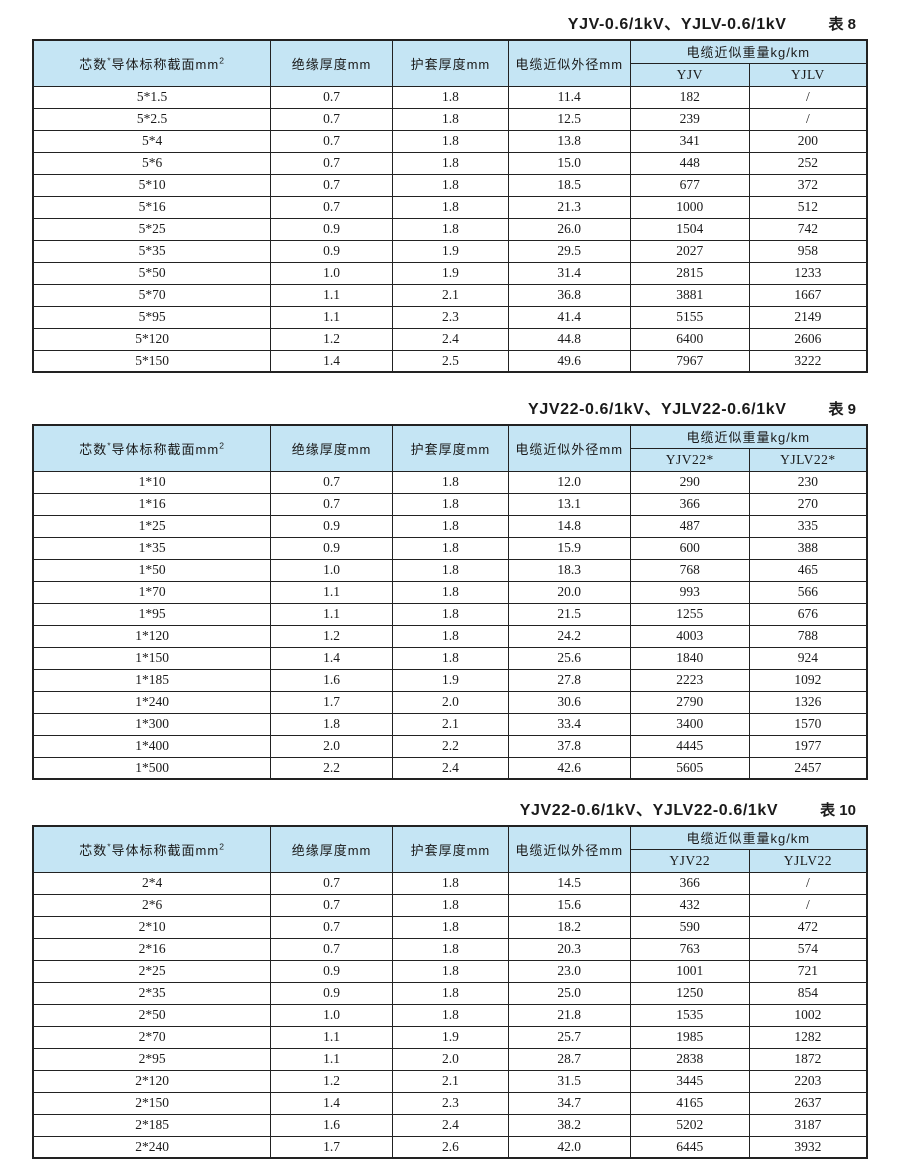  What do you see at coordinates (689, 768) in the screenshot?
I see `table-cell: 5605` at bounding box center [689, 768].